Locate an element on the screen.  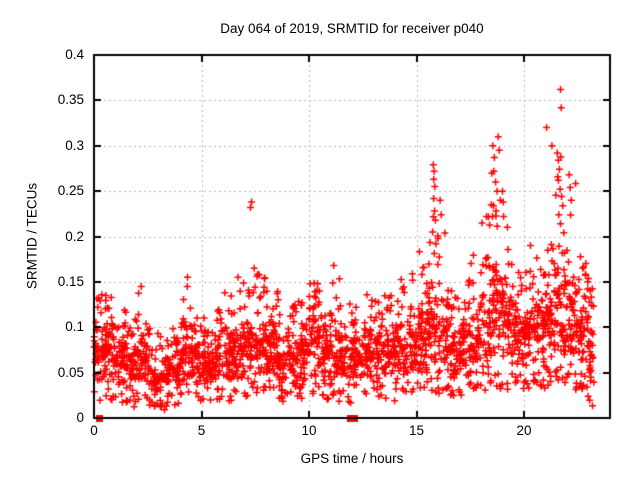
x-tick-label: 0 is located at coordinates (94, 430).